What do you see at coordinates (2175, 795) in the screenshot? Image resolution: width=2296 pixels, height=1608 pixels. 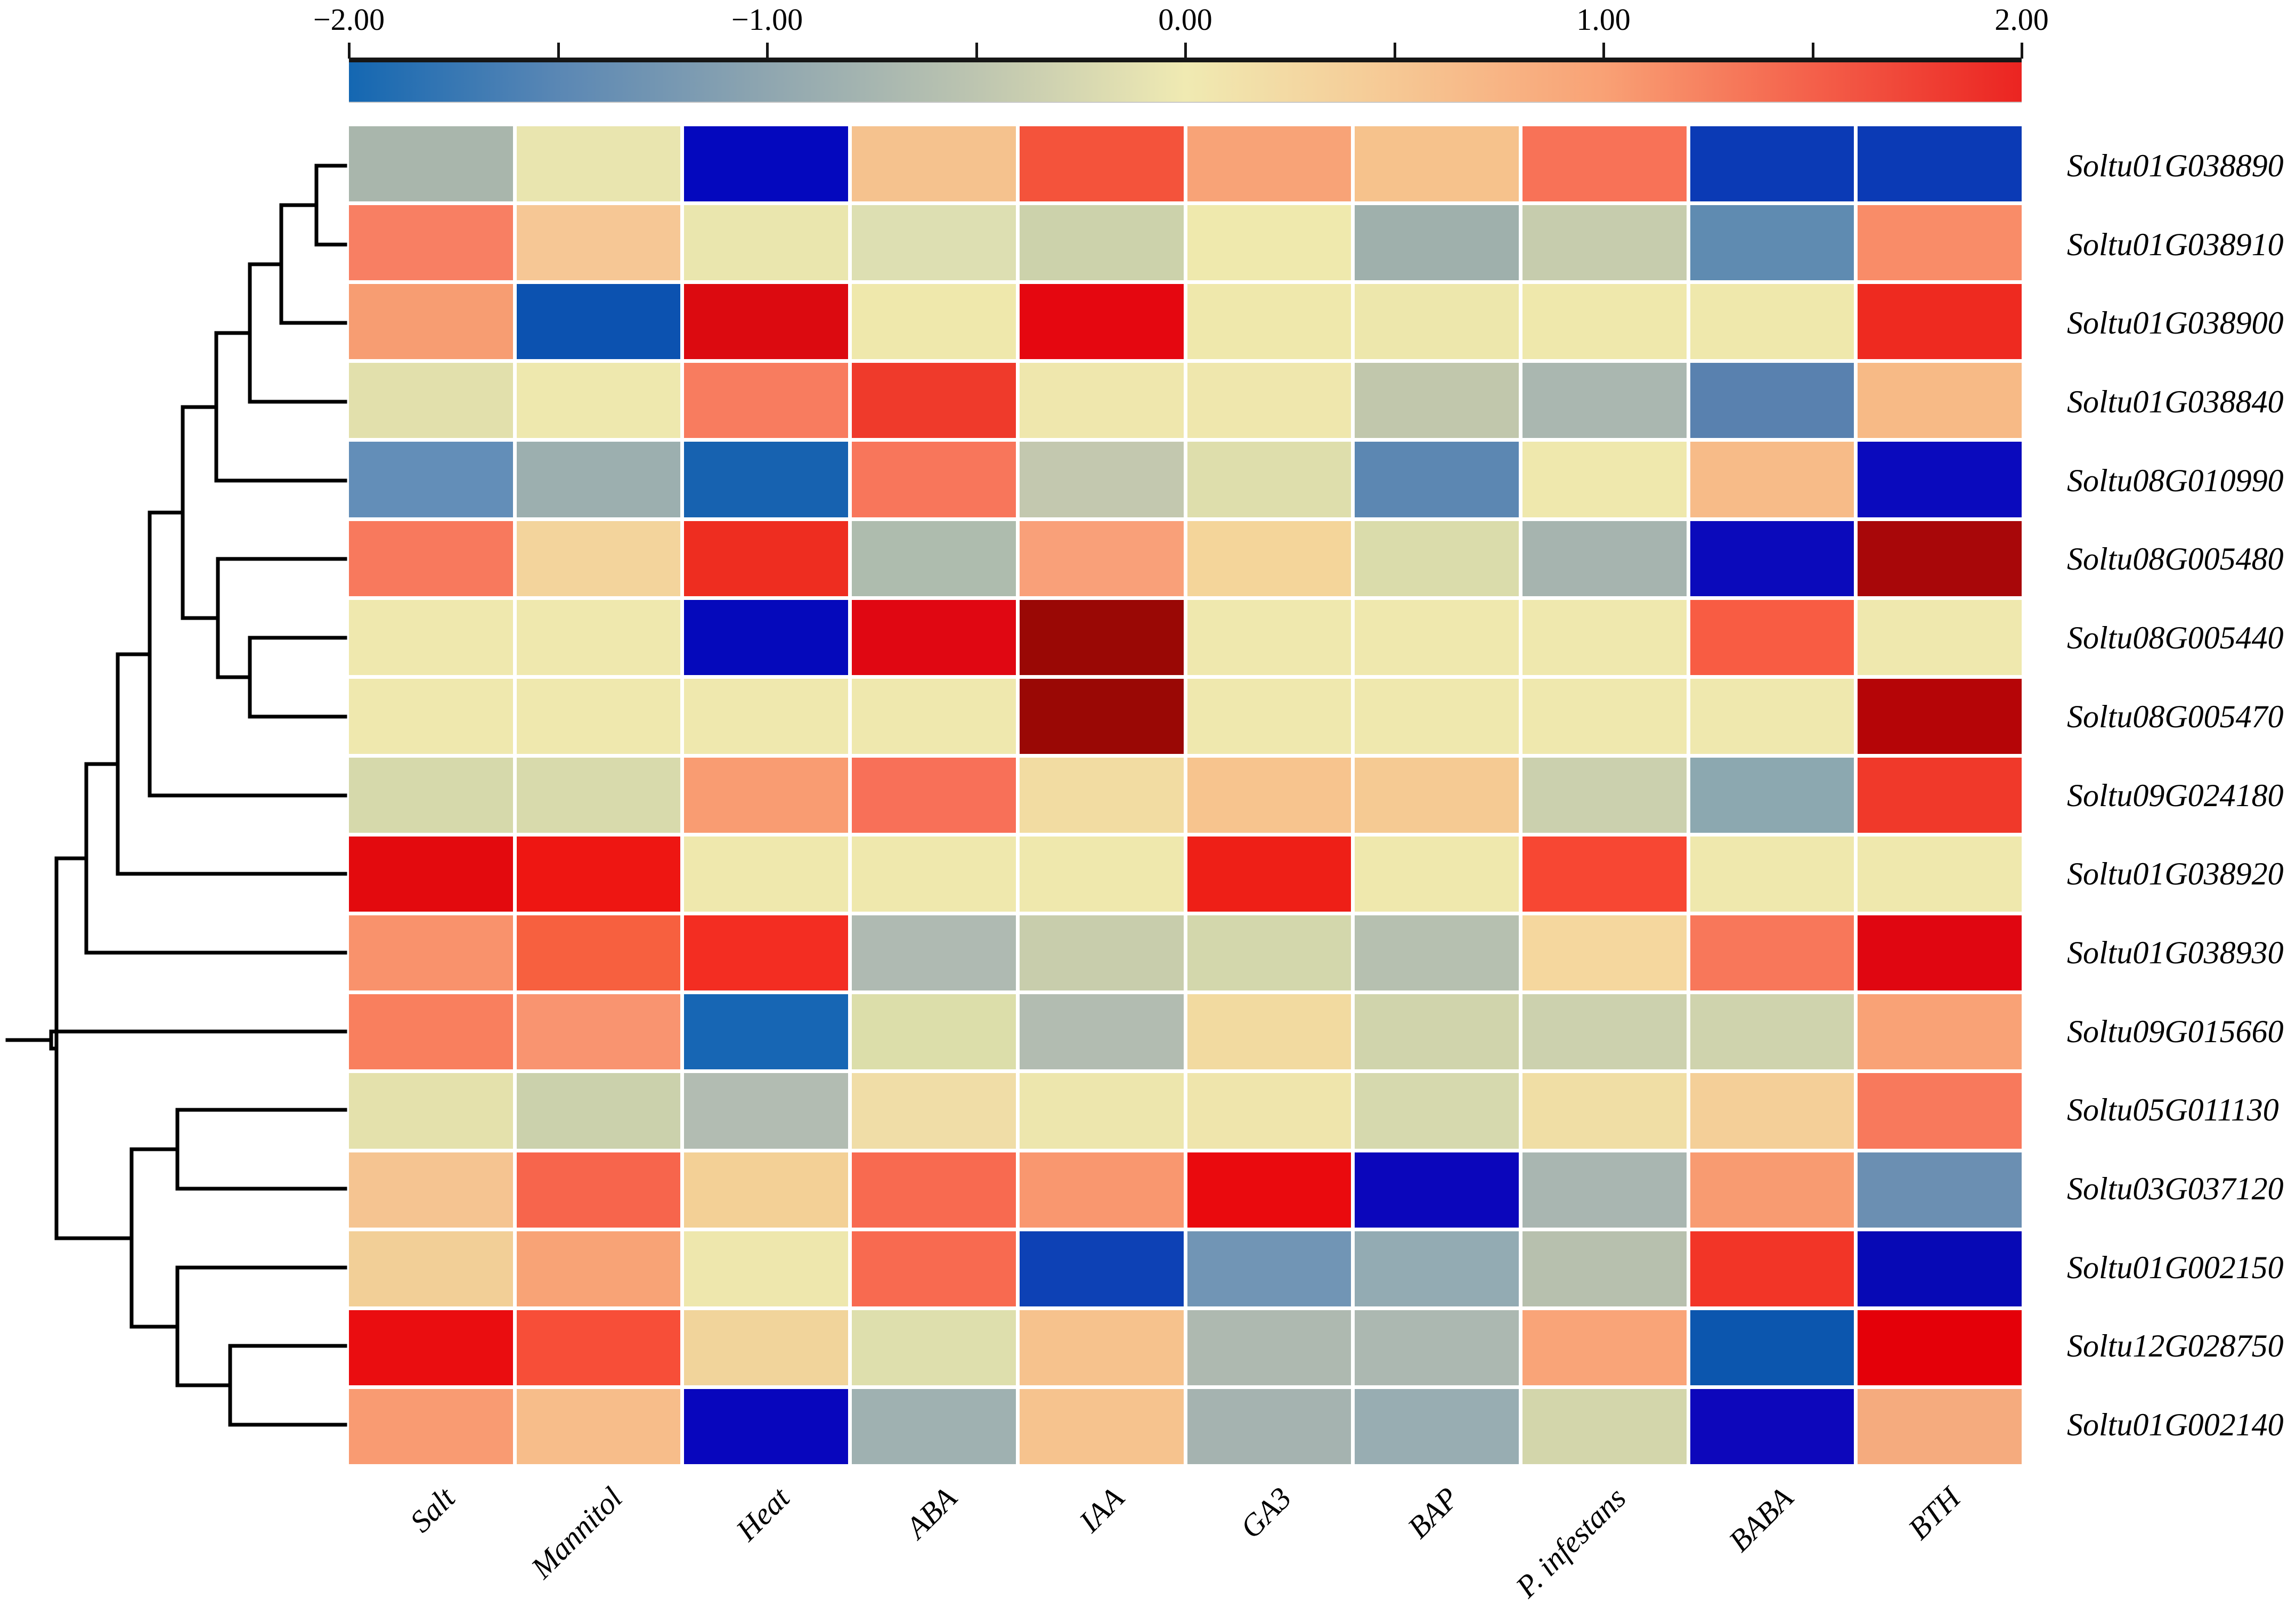 I see `gene-label: Soltu09G024180` at bounding box center [2175, 795].